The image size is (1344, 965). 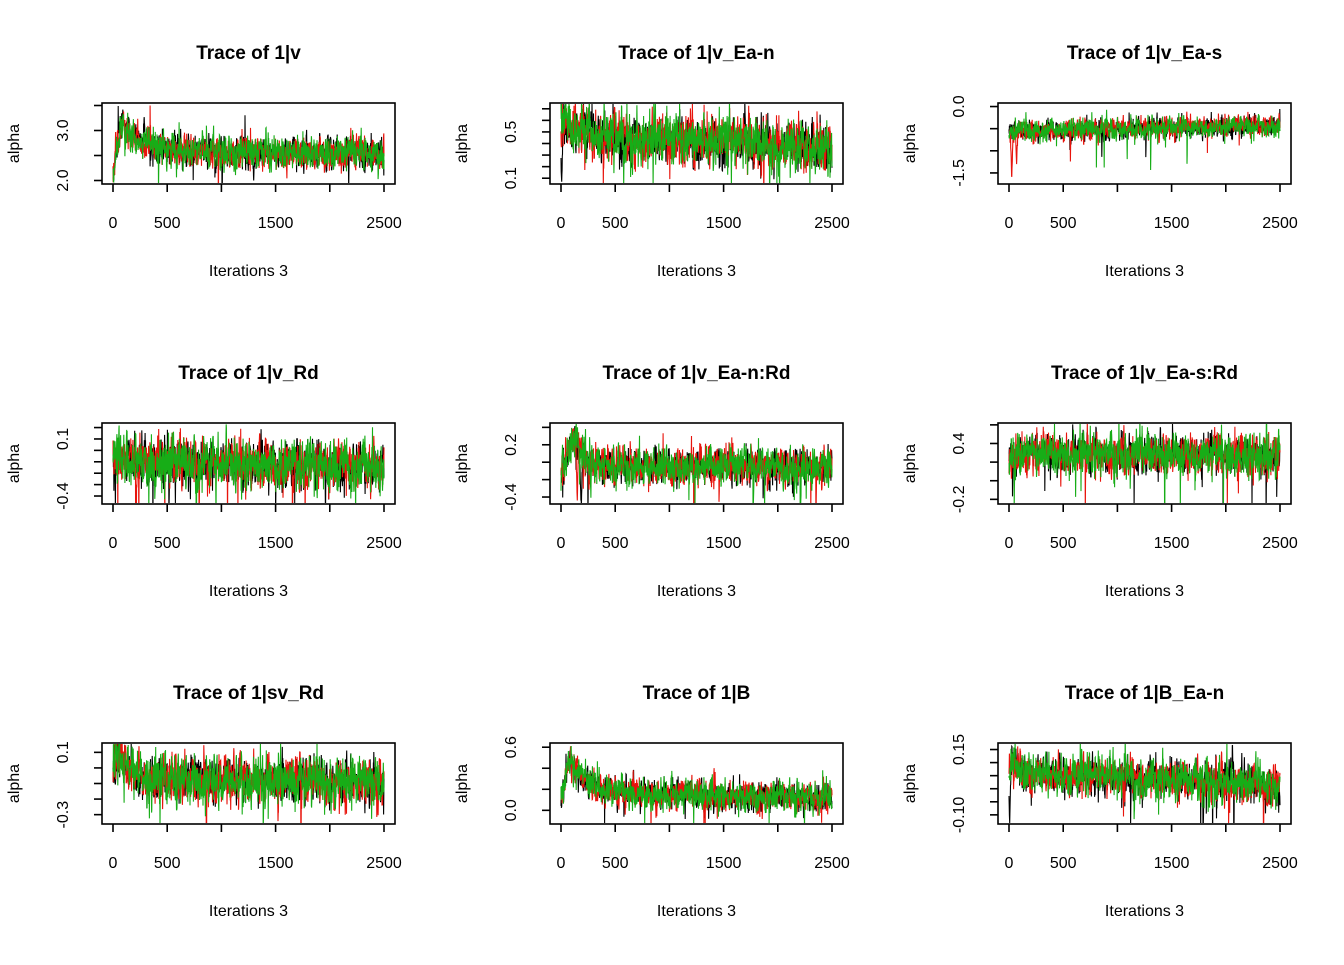 I want to click on y-tick-label: 0.2, so click(x=511, y=445).